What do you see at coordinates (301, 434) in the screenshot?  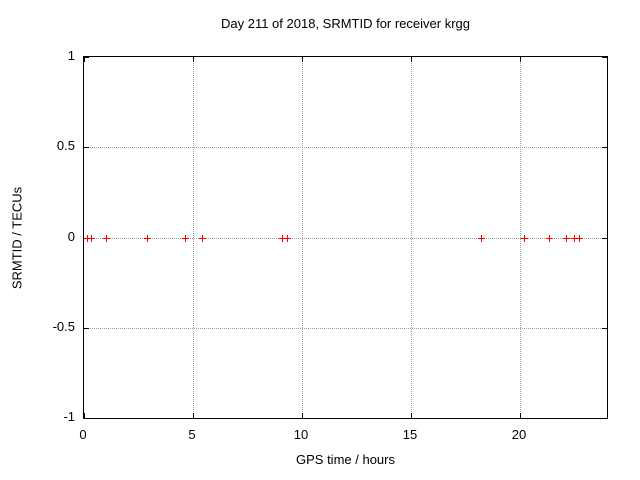 I see `x-tick-label: 10` at bounding box center [301, 434].